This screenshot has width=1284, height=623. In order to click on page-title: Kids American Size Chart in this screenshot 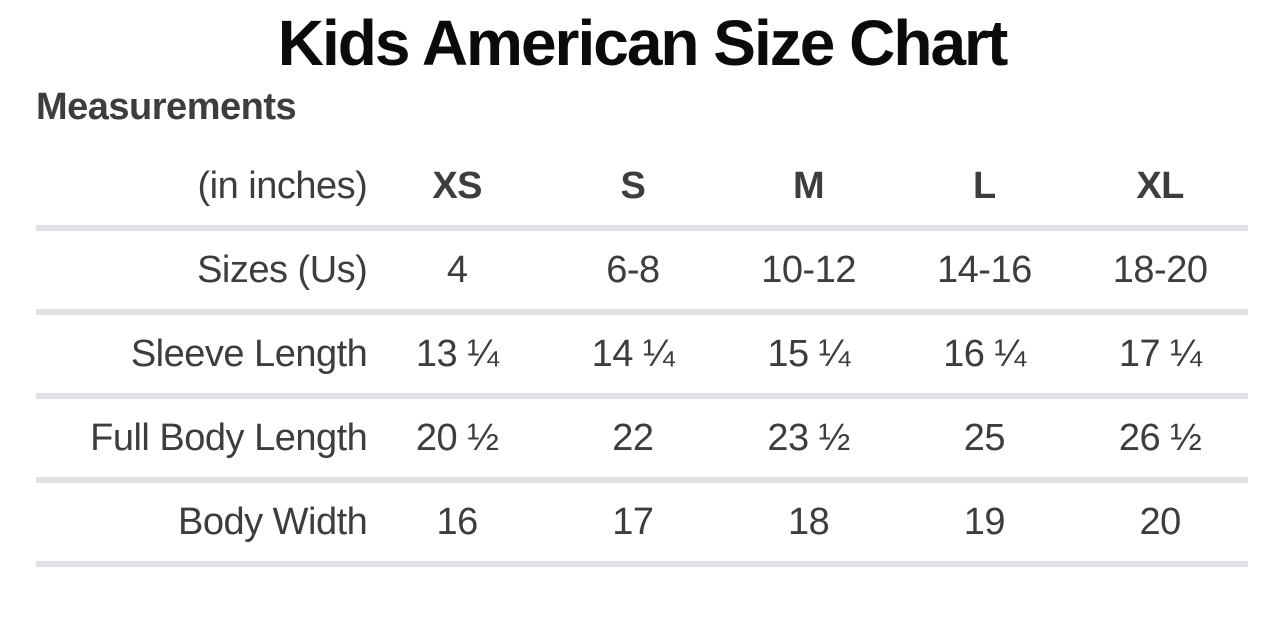, I will do `click(643, 43)`.